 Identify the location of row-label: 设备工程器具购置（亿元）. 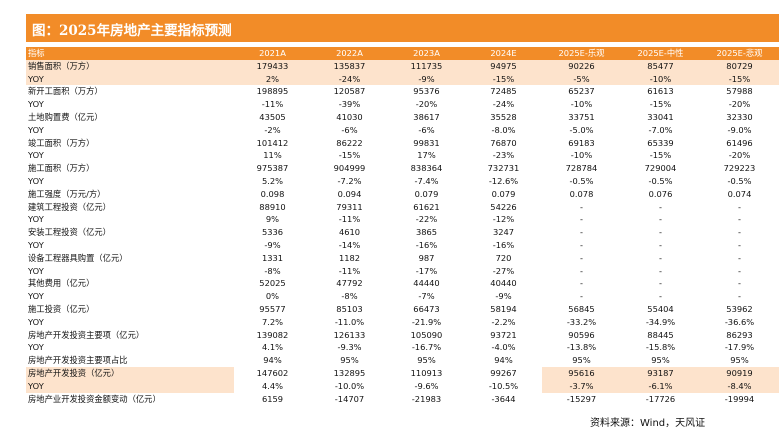
(78, 257).